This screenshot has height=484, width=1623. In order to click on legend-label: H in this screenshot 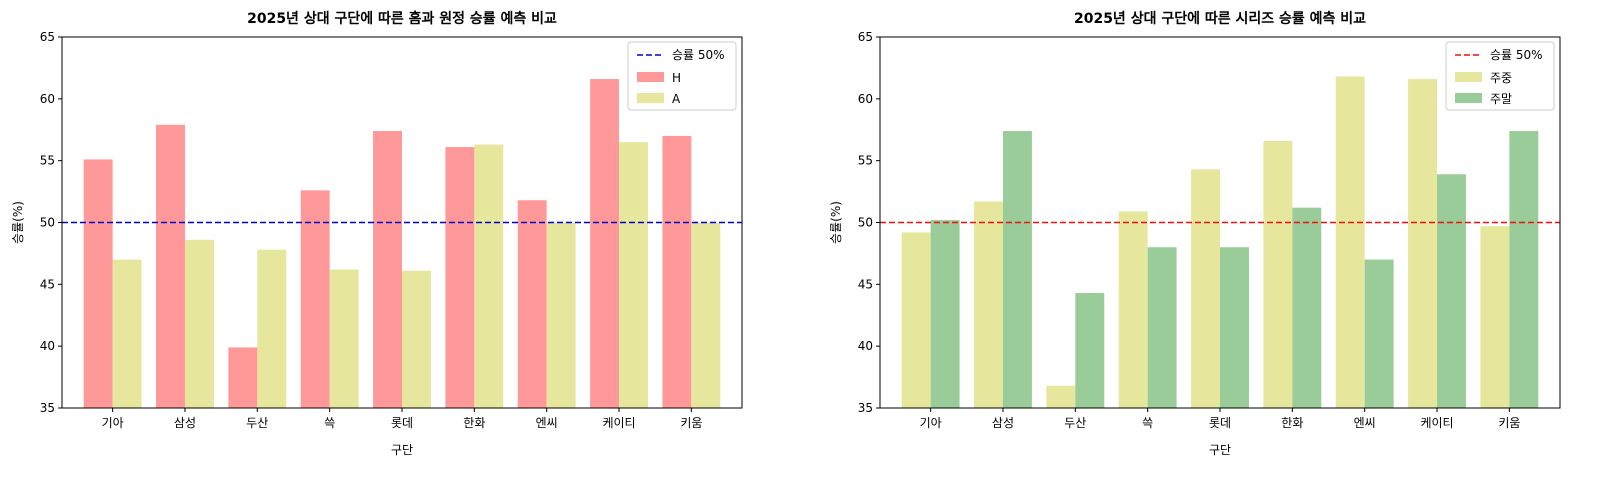, I will do `click(676, 78)`.